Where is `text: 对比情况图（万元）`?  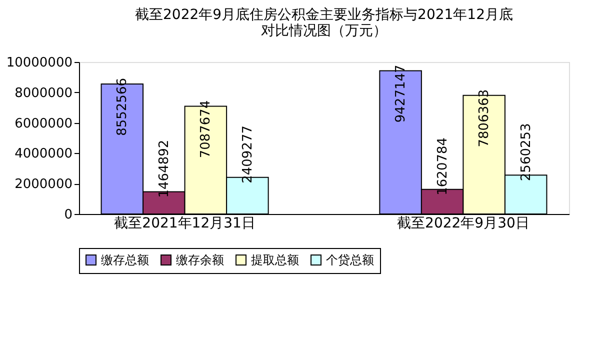
text: 对比情况图（万元） is located at coordinates (324, 31).